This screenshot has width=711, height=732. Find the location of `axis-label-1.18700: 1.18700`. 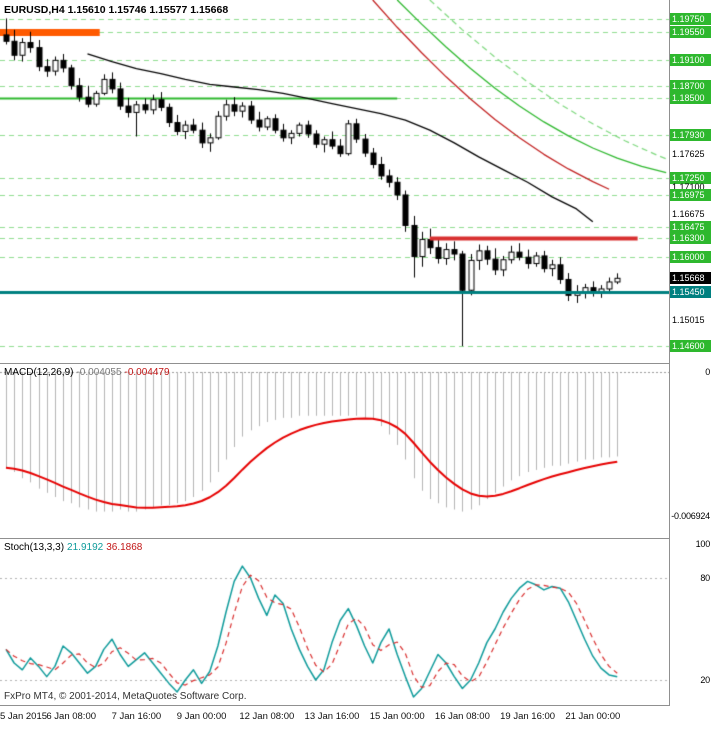

axis-label-1.18700: 1.18700 is located at coordinates (690, 85).